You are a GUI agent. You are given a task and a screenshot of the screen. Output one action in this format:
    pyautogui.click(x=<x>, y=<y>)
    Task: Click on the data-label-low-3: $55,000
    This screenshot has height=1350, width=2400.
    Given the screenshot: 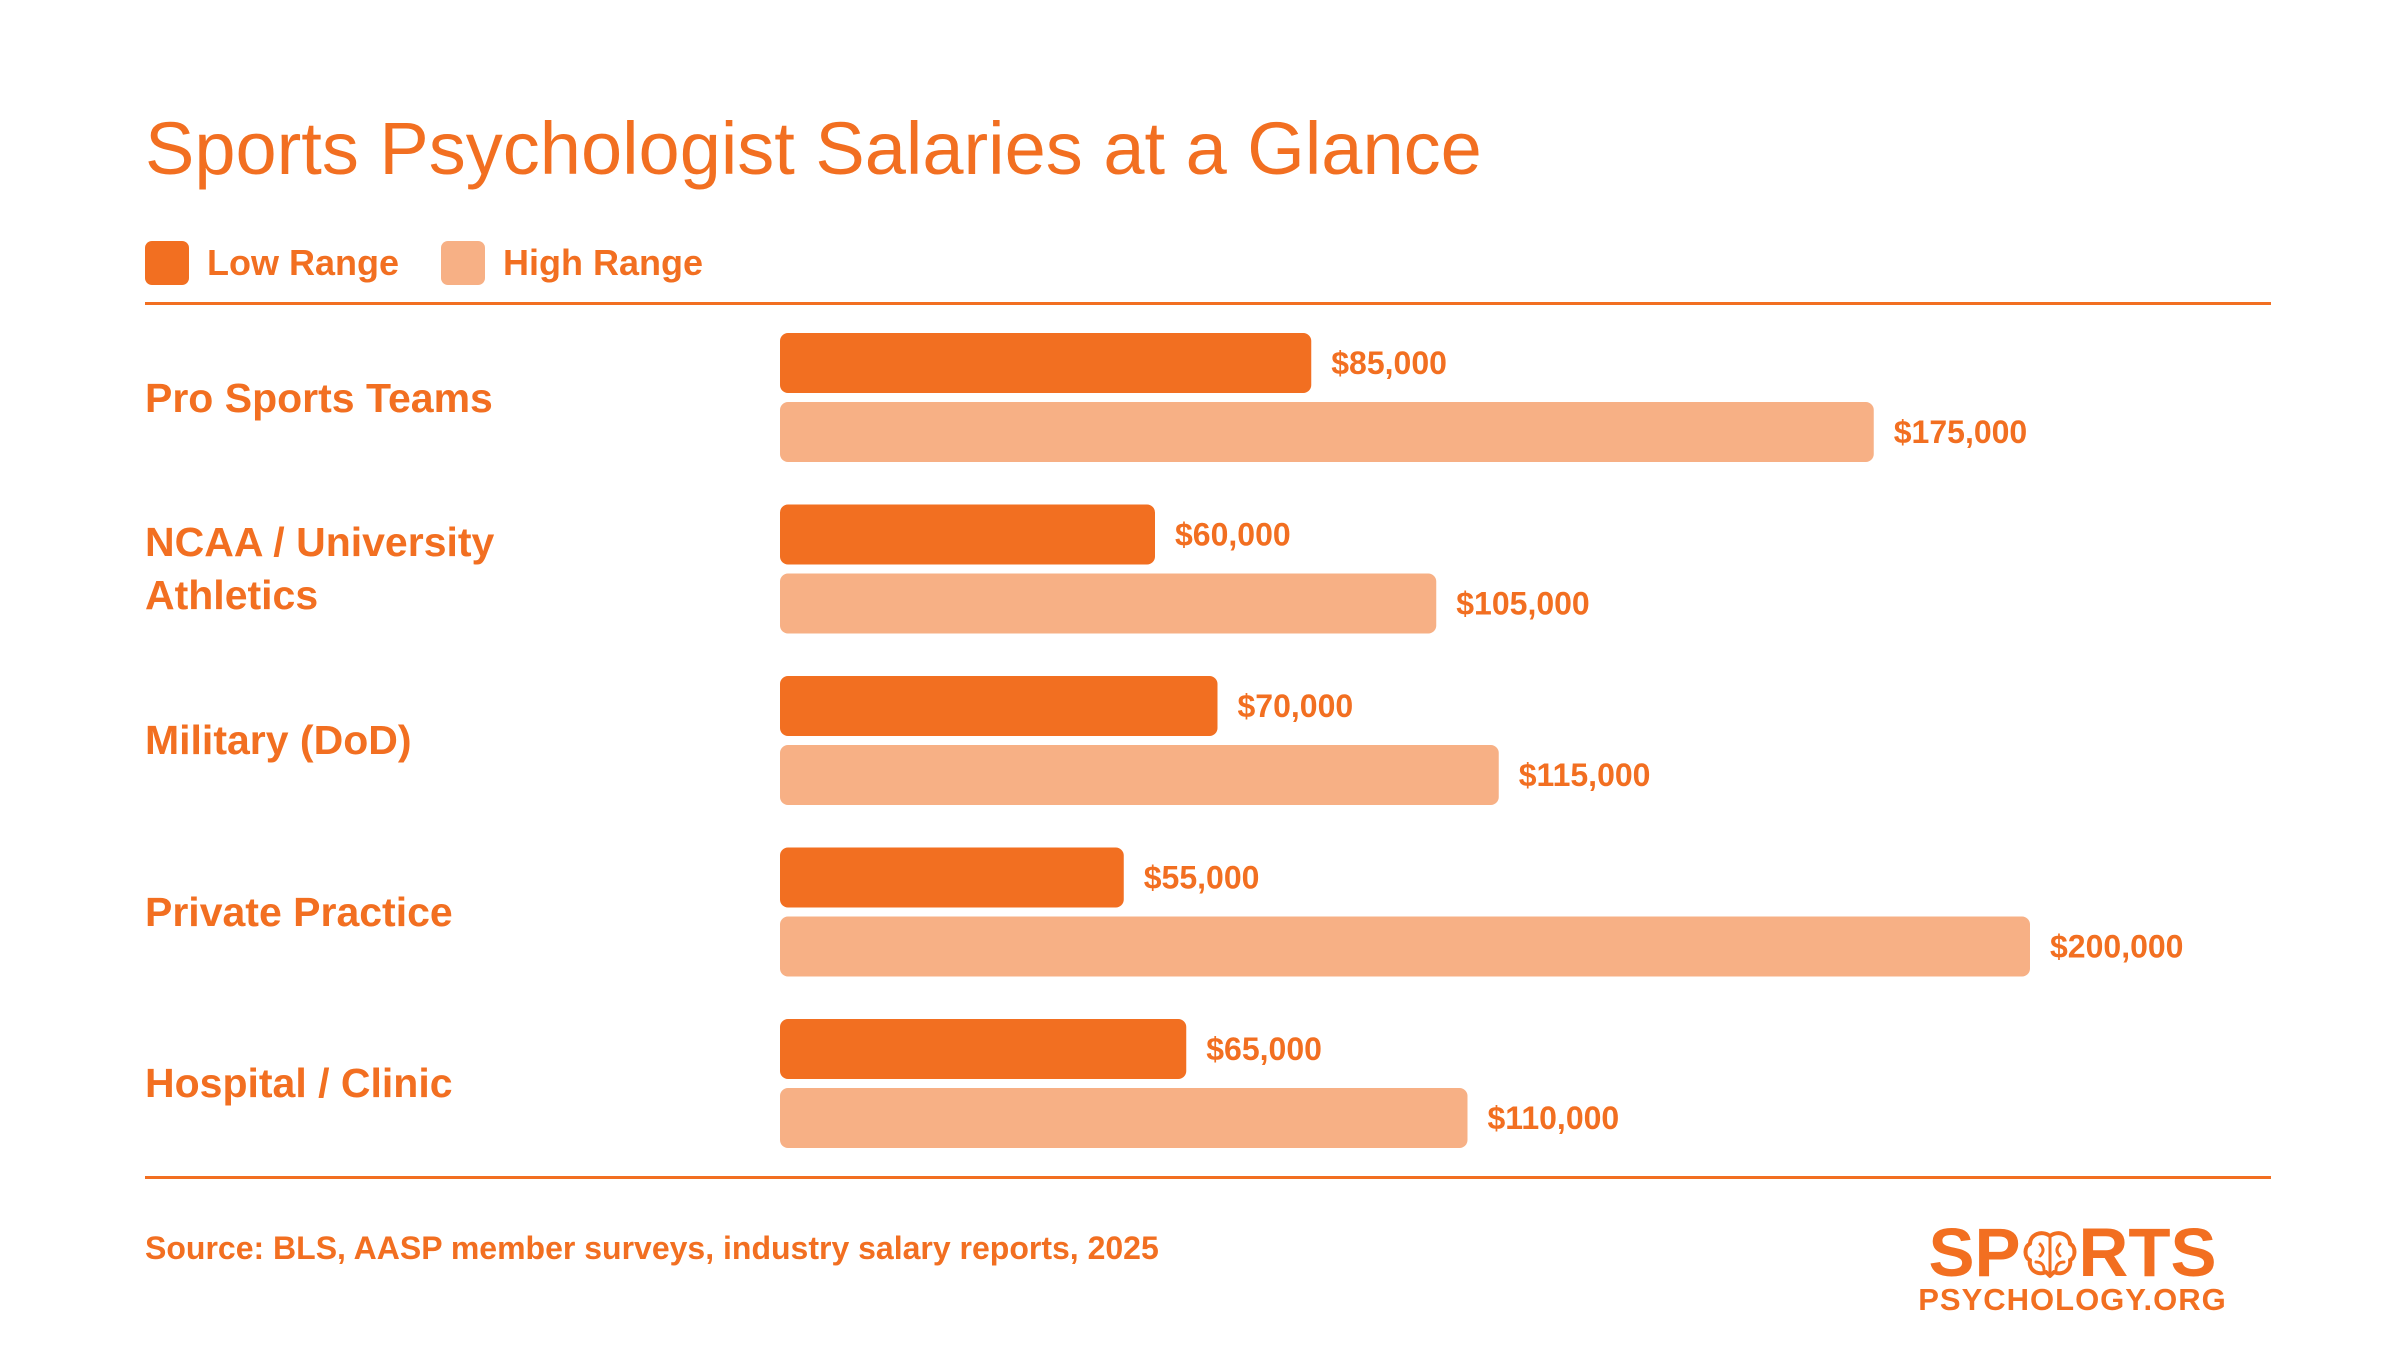 What is the action you would take?
    pyautogui.click(x=1202, y=878)
    